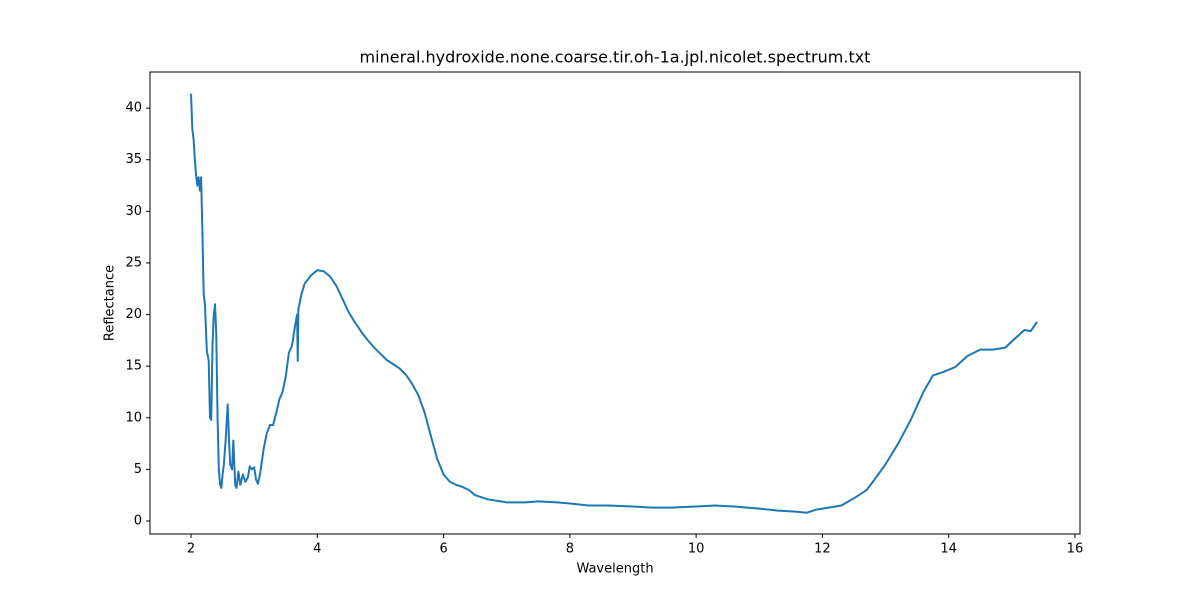 The height and width of the screenshot is (600, 1200). Describe the element at coordinates (133, 108) in the screenshot. I see `y-tick-label: 40` at that location.